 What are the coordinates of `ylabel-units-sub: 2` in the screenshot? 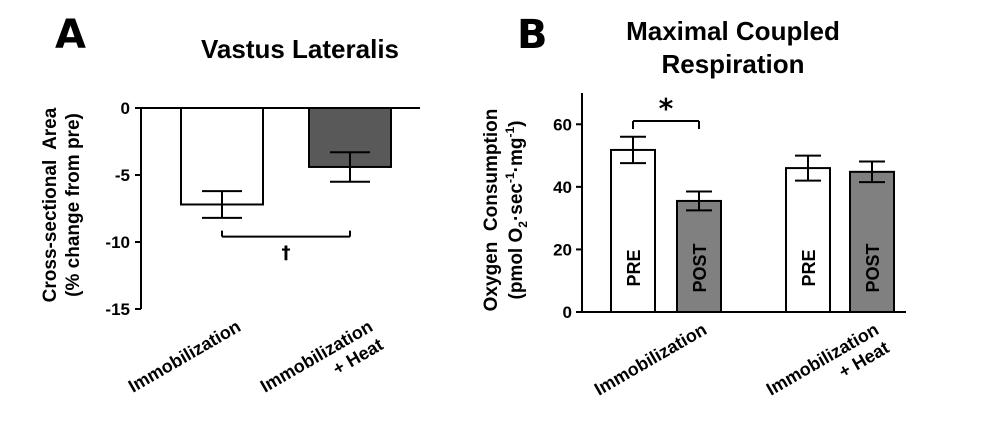 It's located at (523, 224).